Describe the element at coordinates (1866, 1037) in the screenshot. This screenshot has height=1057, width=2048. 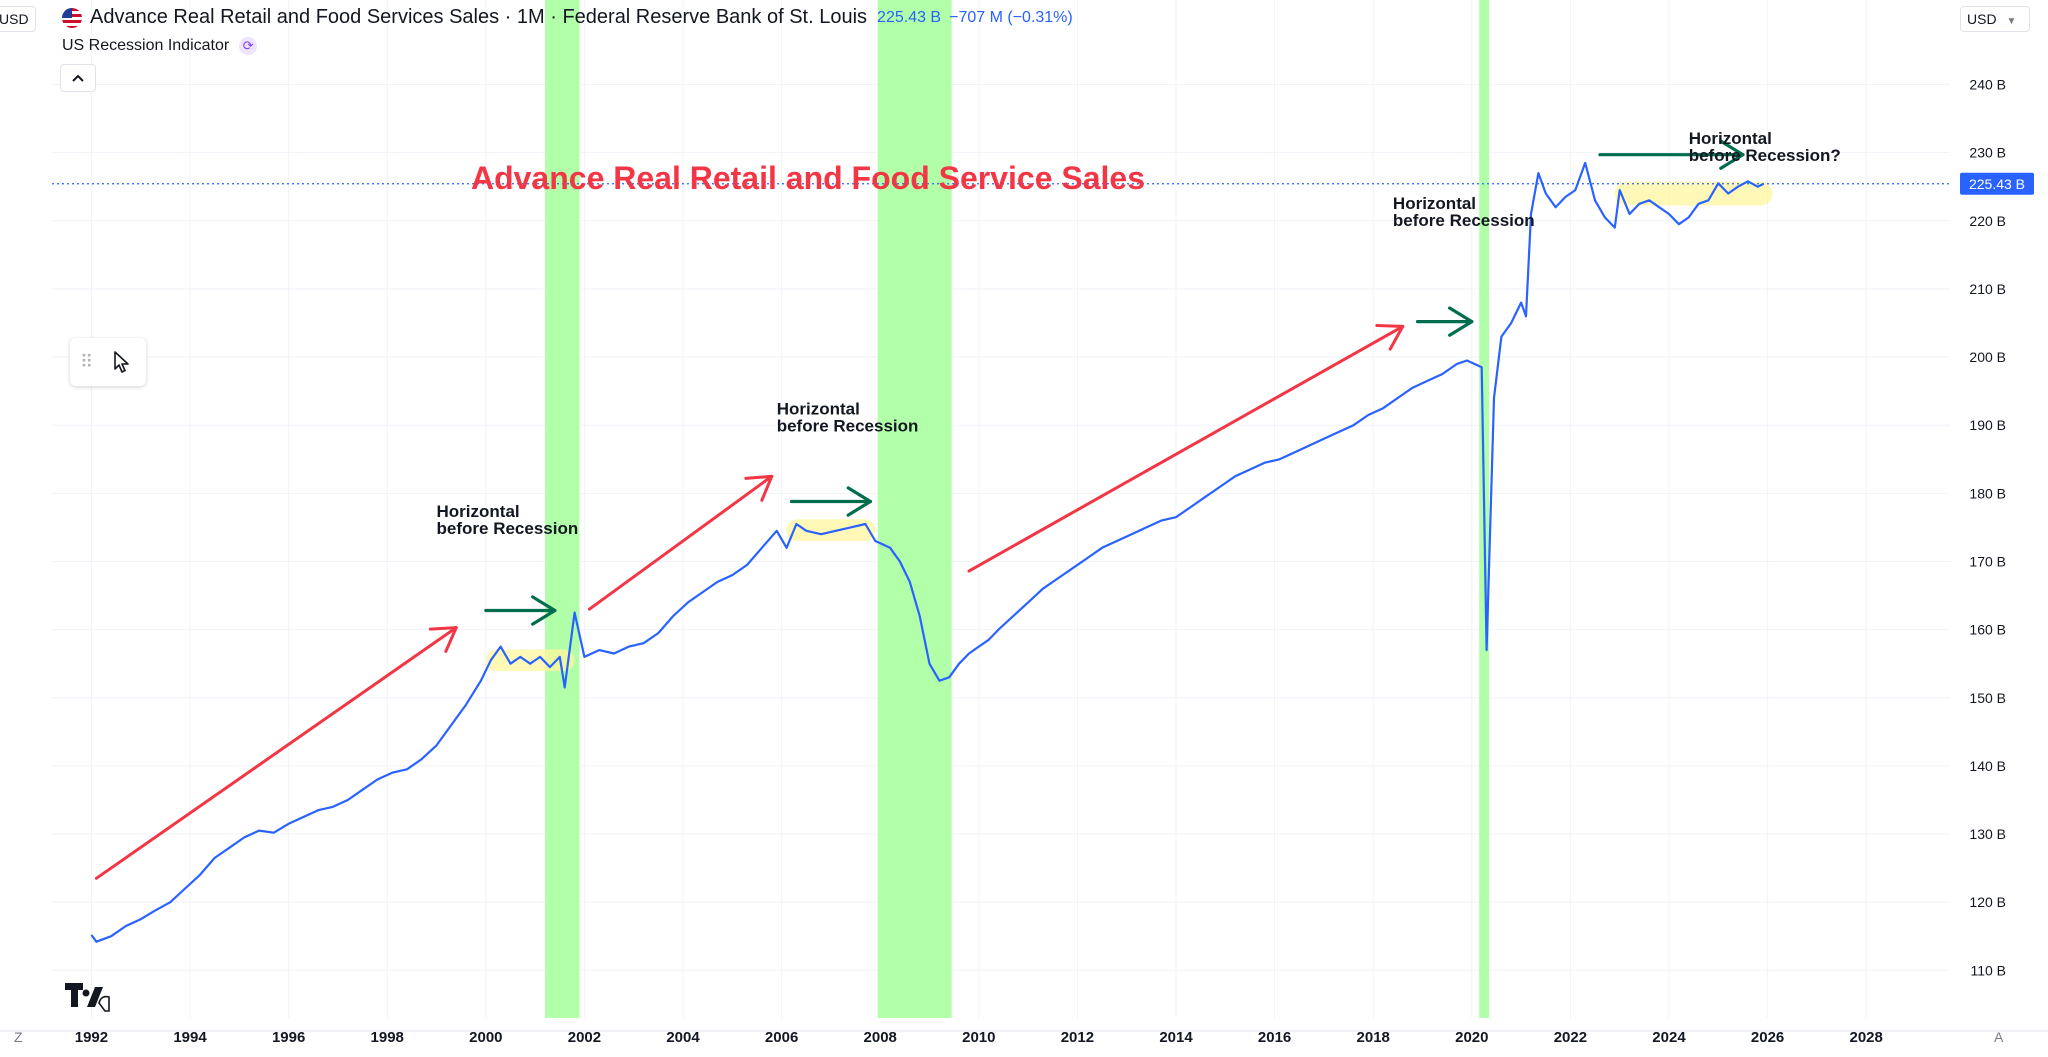
I see `x-tick-label: 2028` at that location.